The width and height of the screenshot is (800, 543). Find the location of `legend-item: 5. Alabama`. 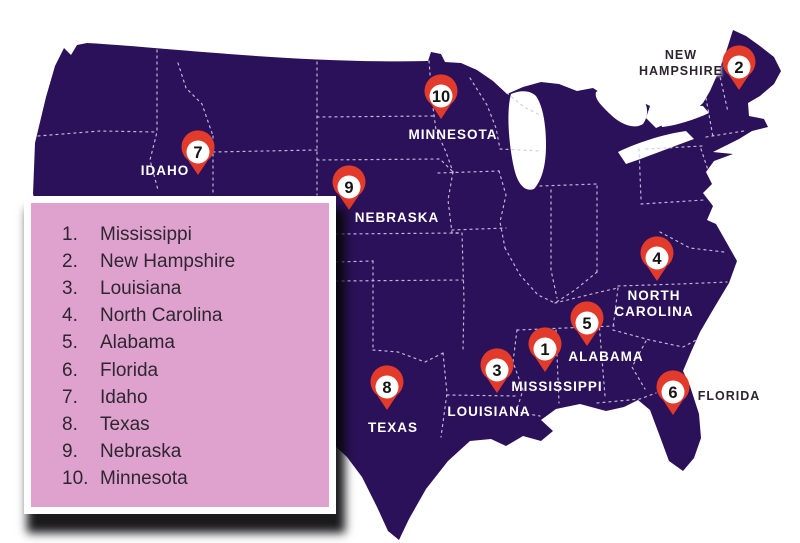

legend-item: 5. Alabama is located at coordinates (195, 343).